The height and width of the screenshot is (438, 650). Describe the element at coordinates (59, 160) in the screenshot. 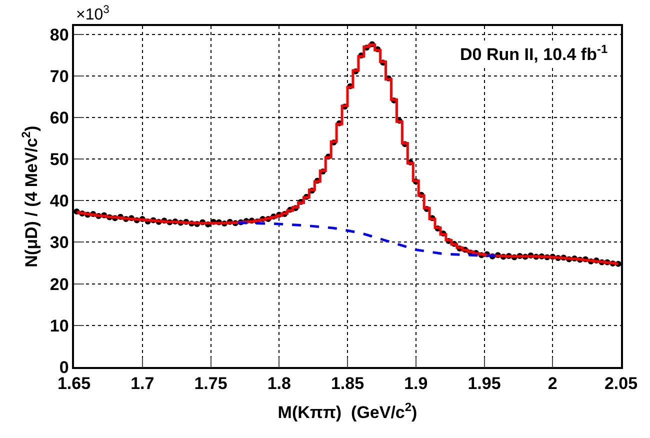

I see `y-tick-label: 50` at that location.